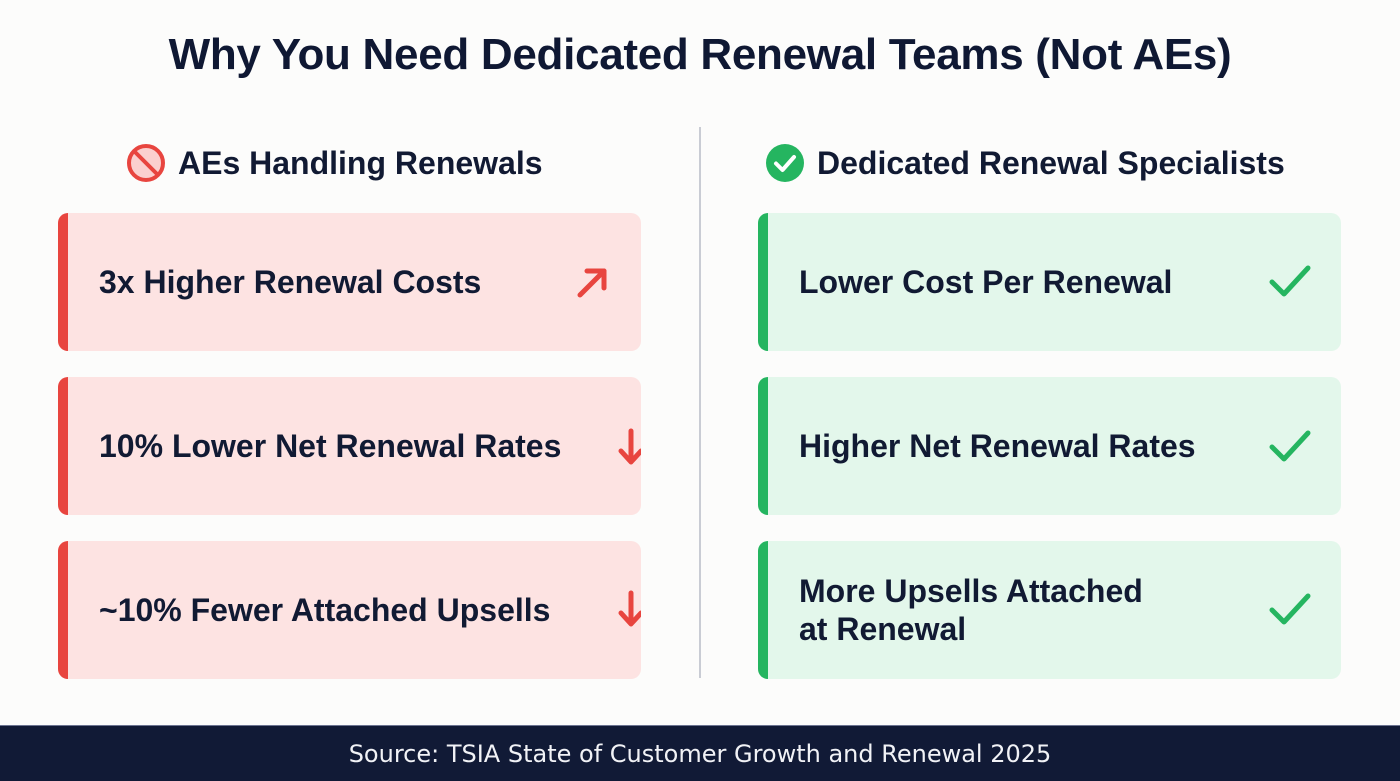  I want to click on right-column-header: Dedicated Renewal Specialists, so click(1025, 163).